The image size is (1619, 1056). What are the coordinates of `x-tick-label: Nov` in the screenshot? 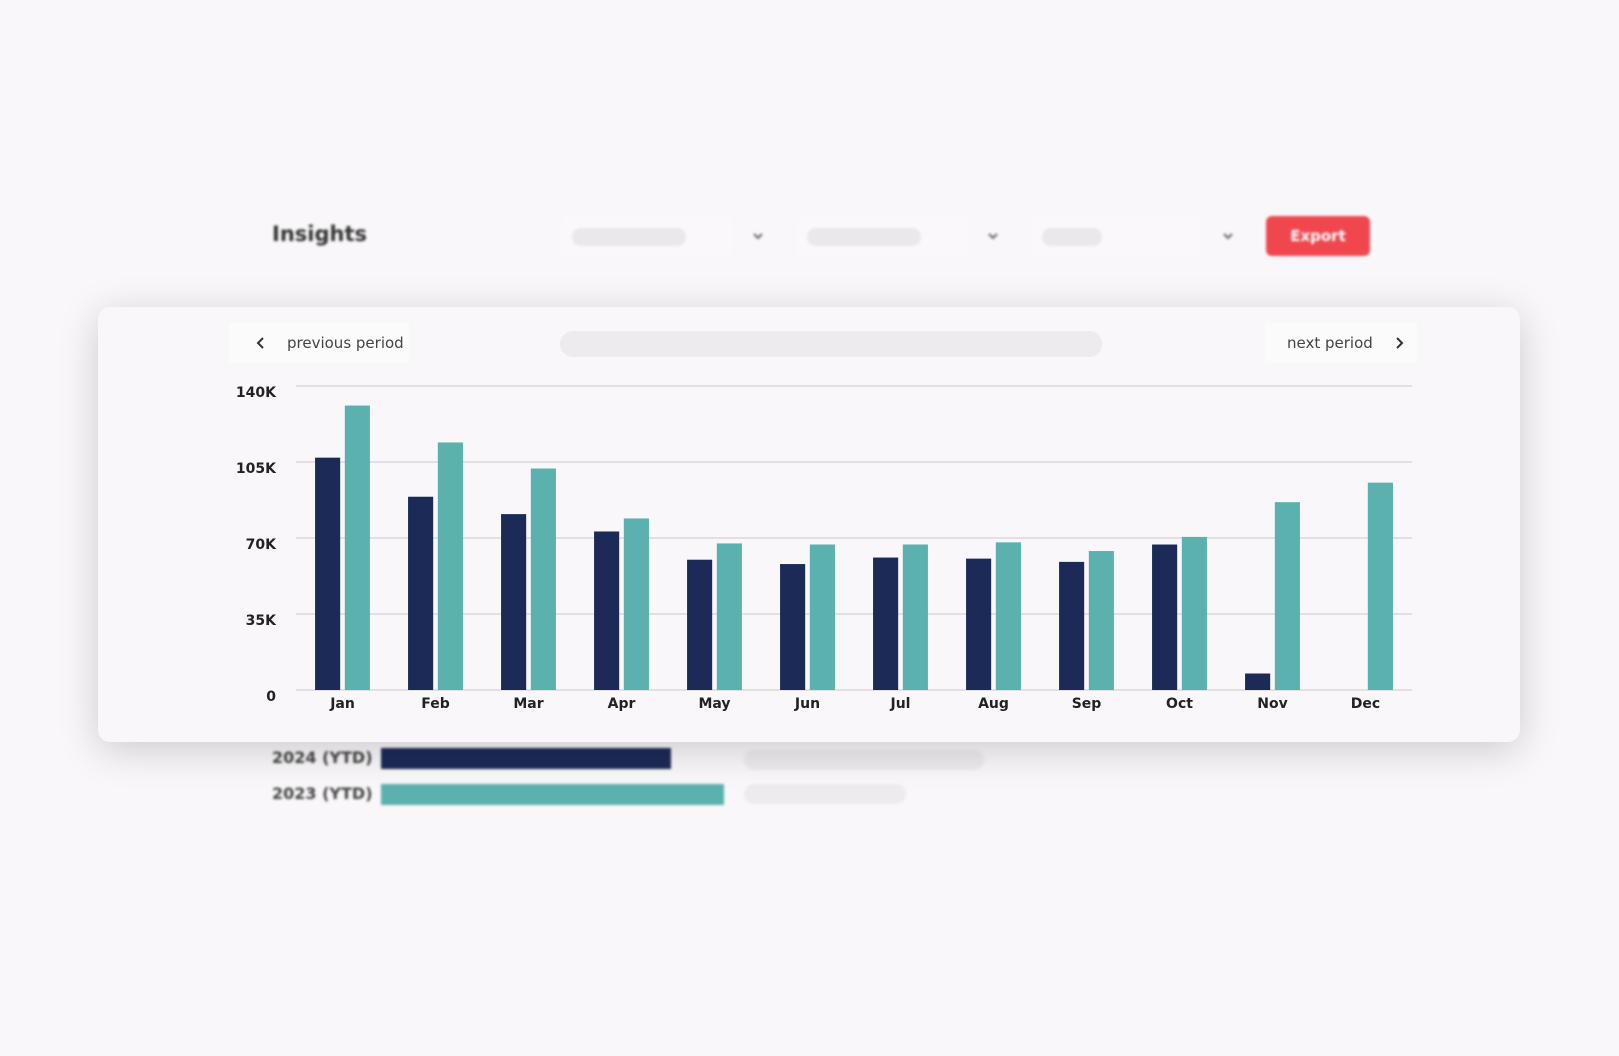 It's located at (1272, 704).